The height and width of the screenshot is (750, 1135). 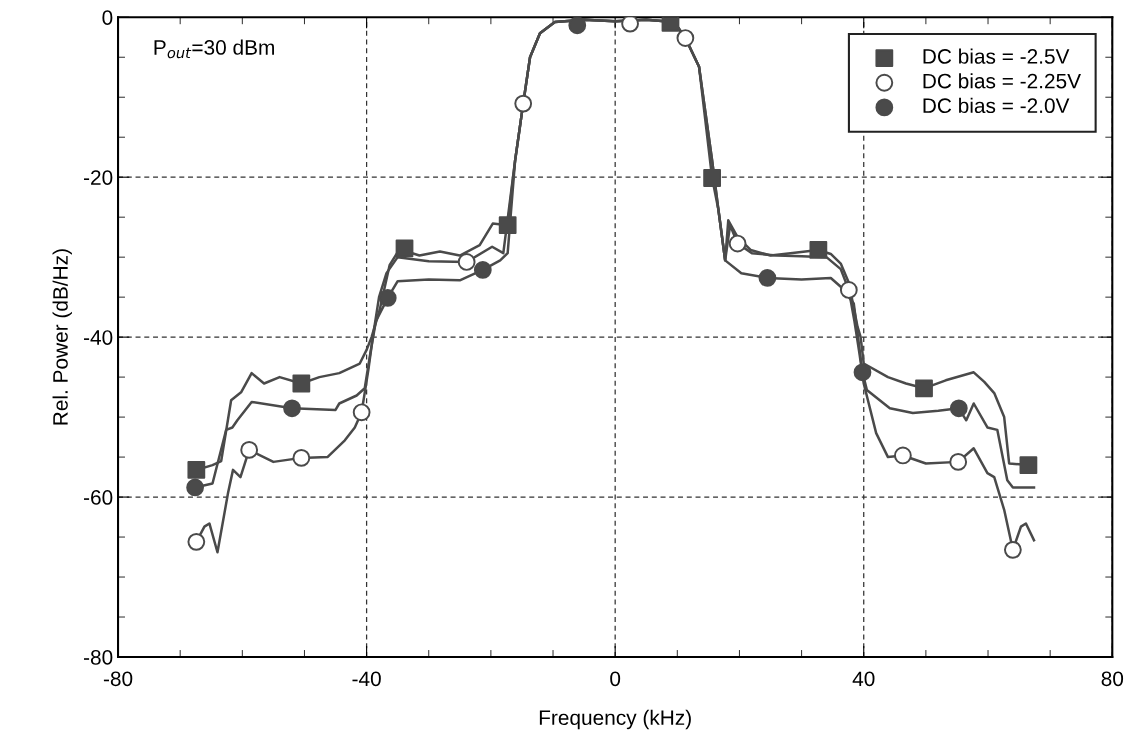 What do you see at coordinates (98, 657) in the screenshot?
I see `y-tick-label: -80` at bounding box center [98, 657].